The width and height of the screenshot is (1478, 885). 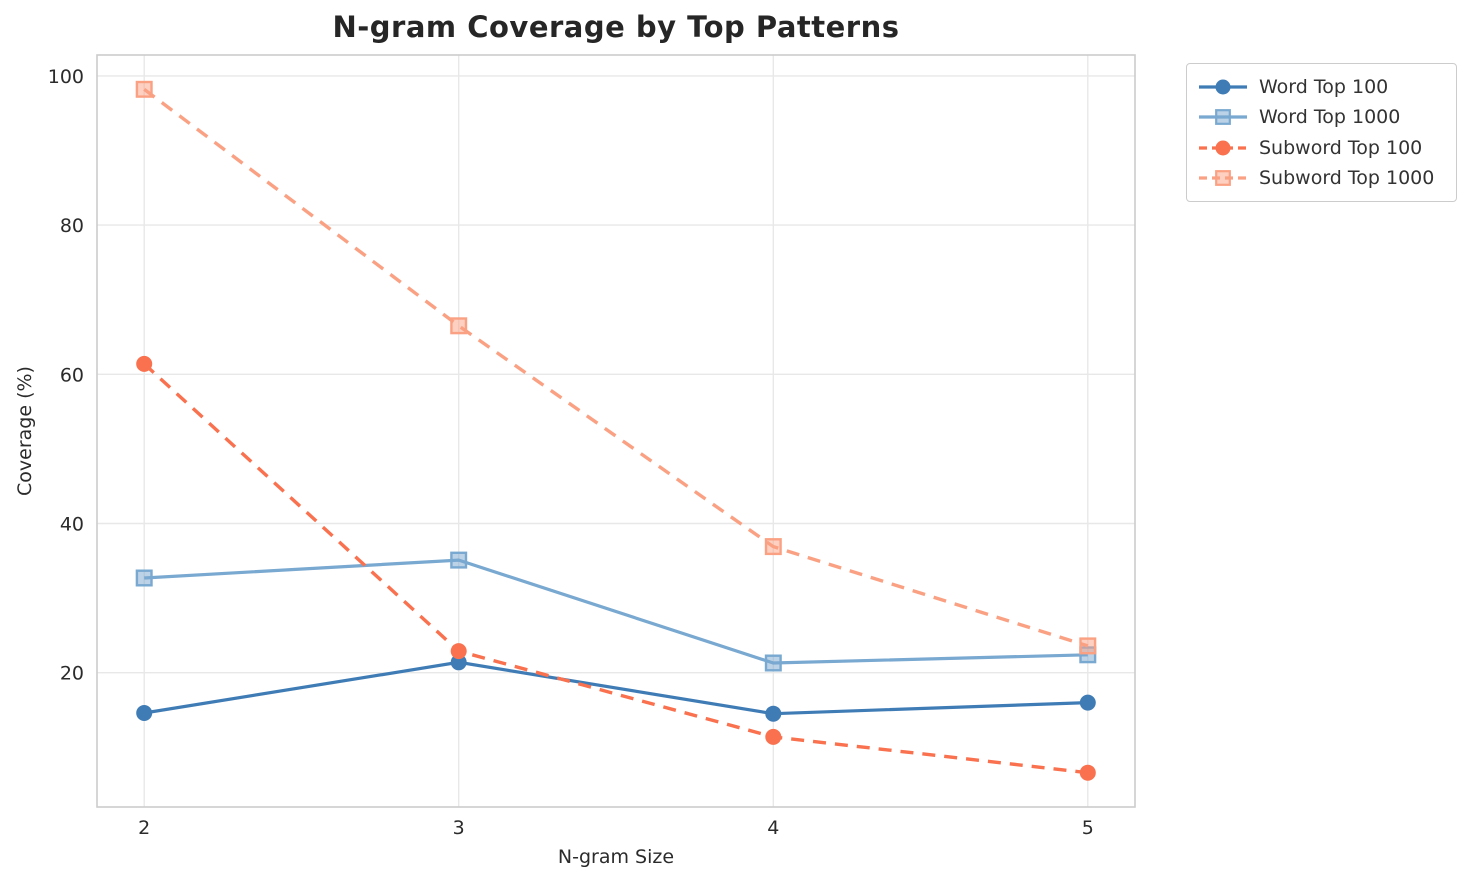 I want to click on y-tick-label: 60, so click(x=72, y=375).